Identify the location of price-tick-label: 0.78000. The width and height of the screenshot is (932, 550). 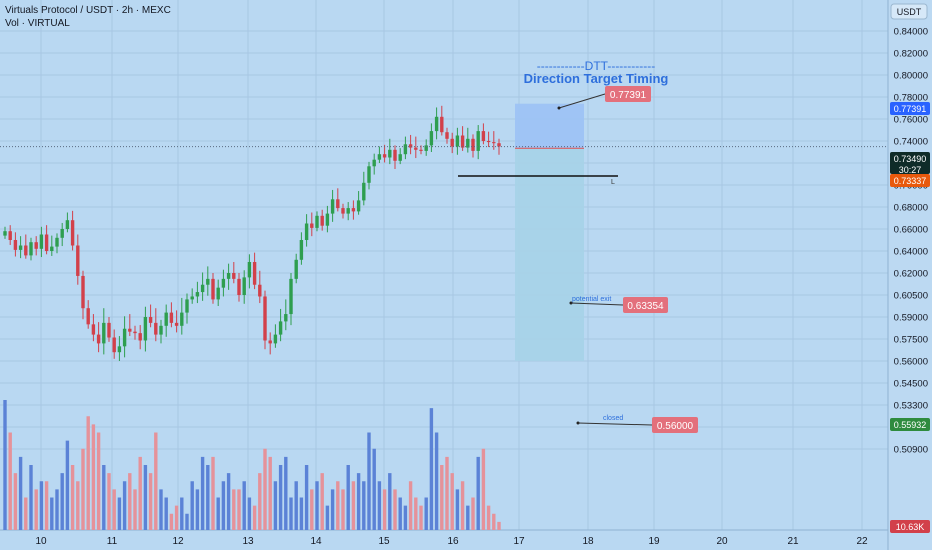
(911, 98).